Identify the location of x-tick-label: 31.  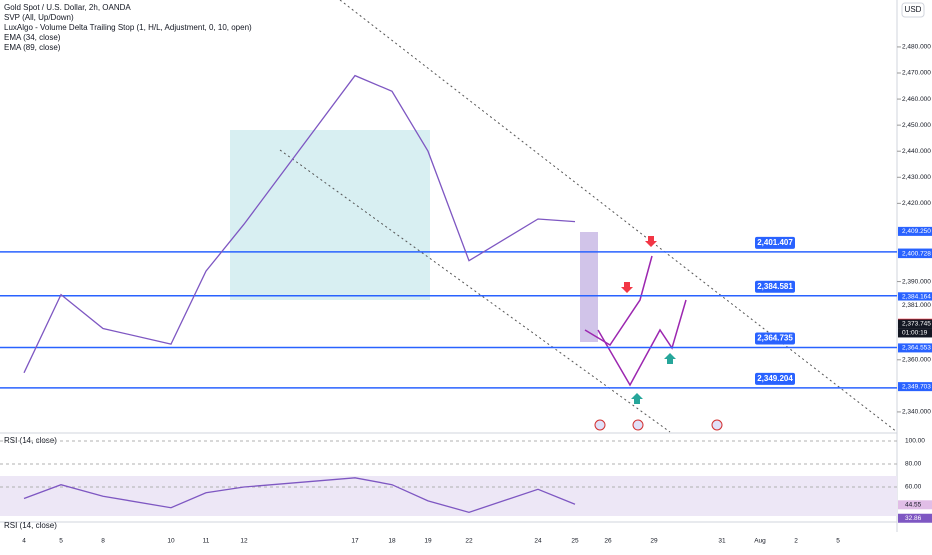
(722, 541).